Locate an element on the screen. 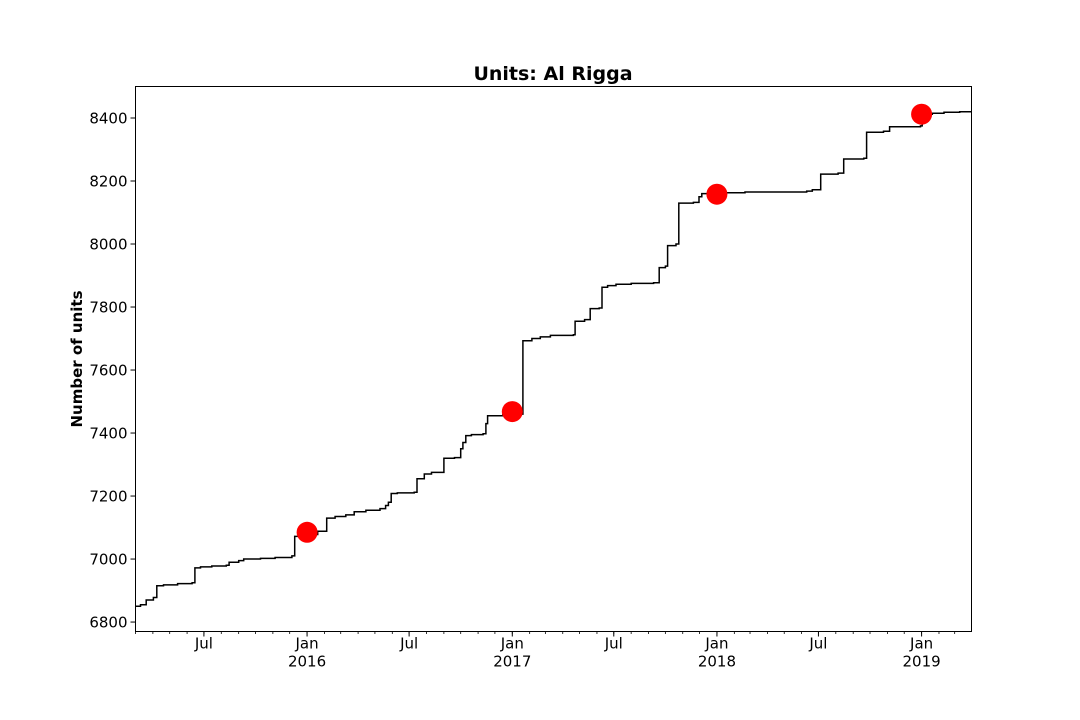  chart-title: Units: Al Rigga is located at coordinates (552, 74).